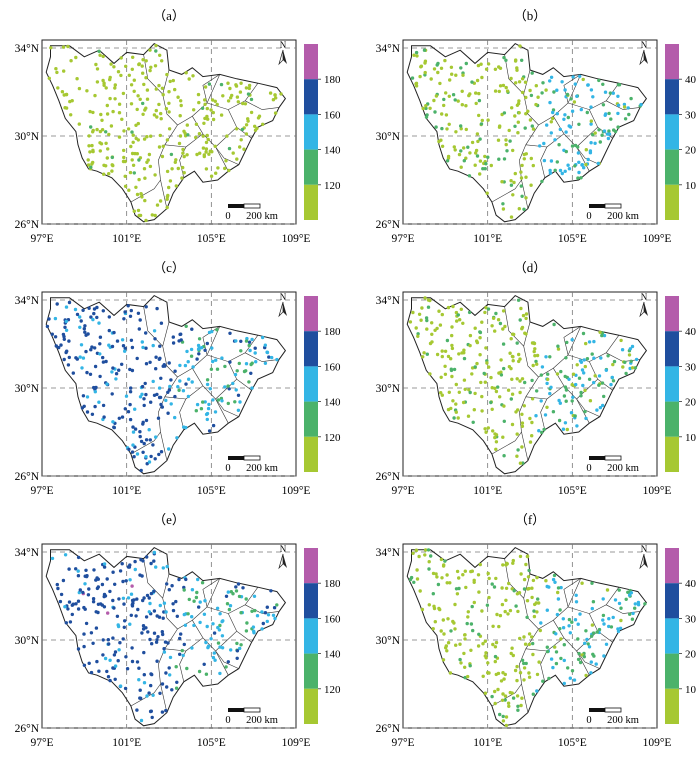 Image resolution: width=700 pixels, height=760 pixels. Describe the element at coordinates (623, 720) in the screenshot. I see `scale-bar-length: 200 km` at that location.